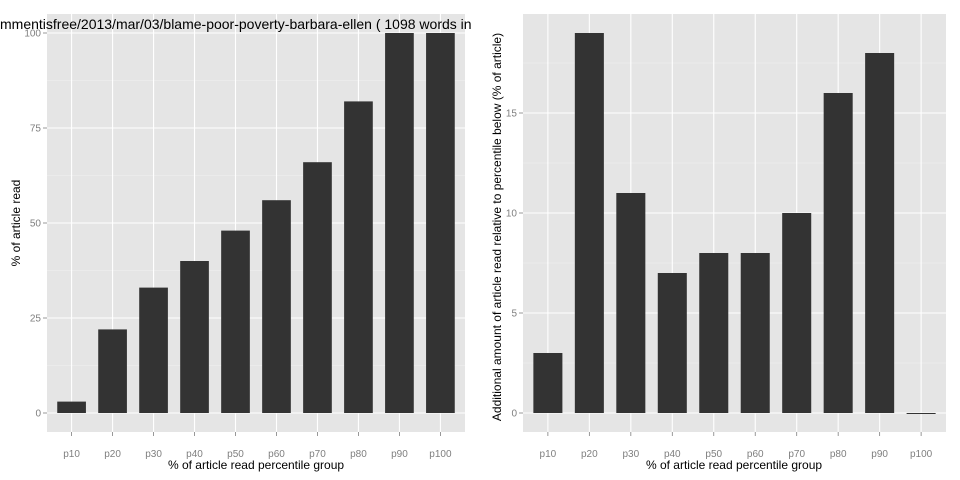  I want to click on x-axis-right: p10 p20 p30 p40 p50 p60 p70 p80 p90 p100, so click(736, 446).